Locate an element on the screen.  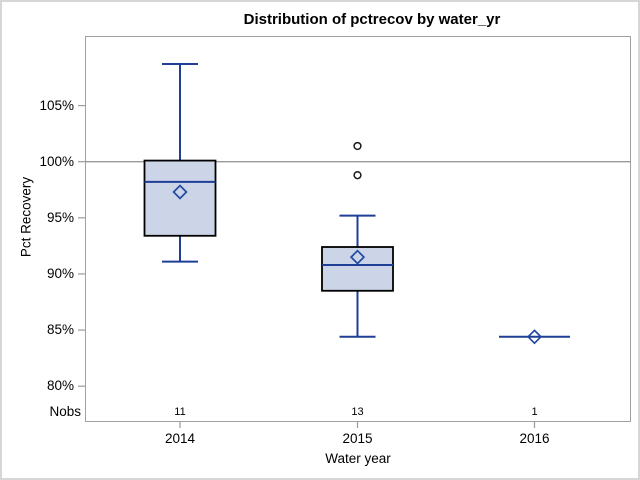
x-category-label: 2015 is located at coordinates (357, 438).